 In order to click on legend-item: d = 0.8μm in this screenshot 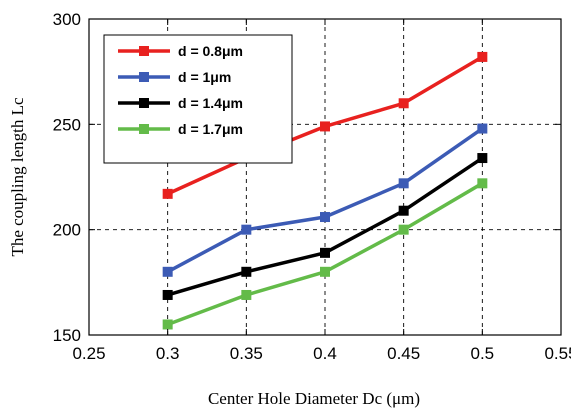, I will do `click(180, 51)`.